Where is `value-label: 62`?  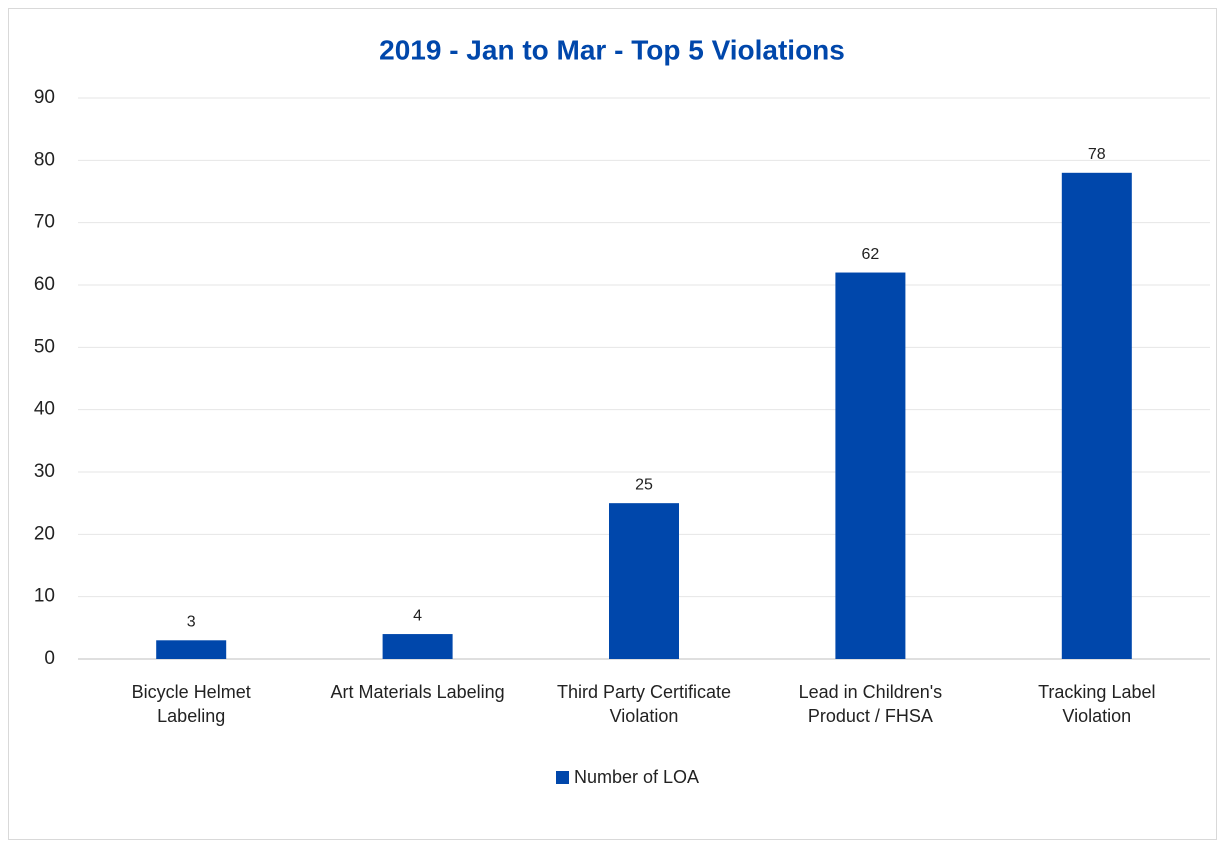
value-label: 62 is located at coordinates (871, 254).